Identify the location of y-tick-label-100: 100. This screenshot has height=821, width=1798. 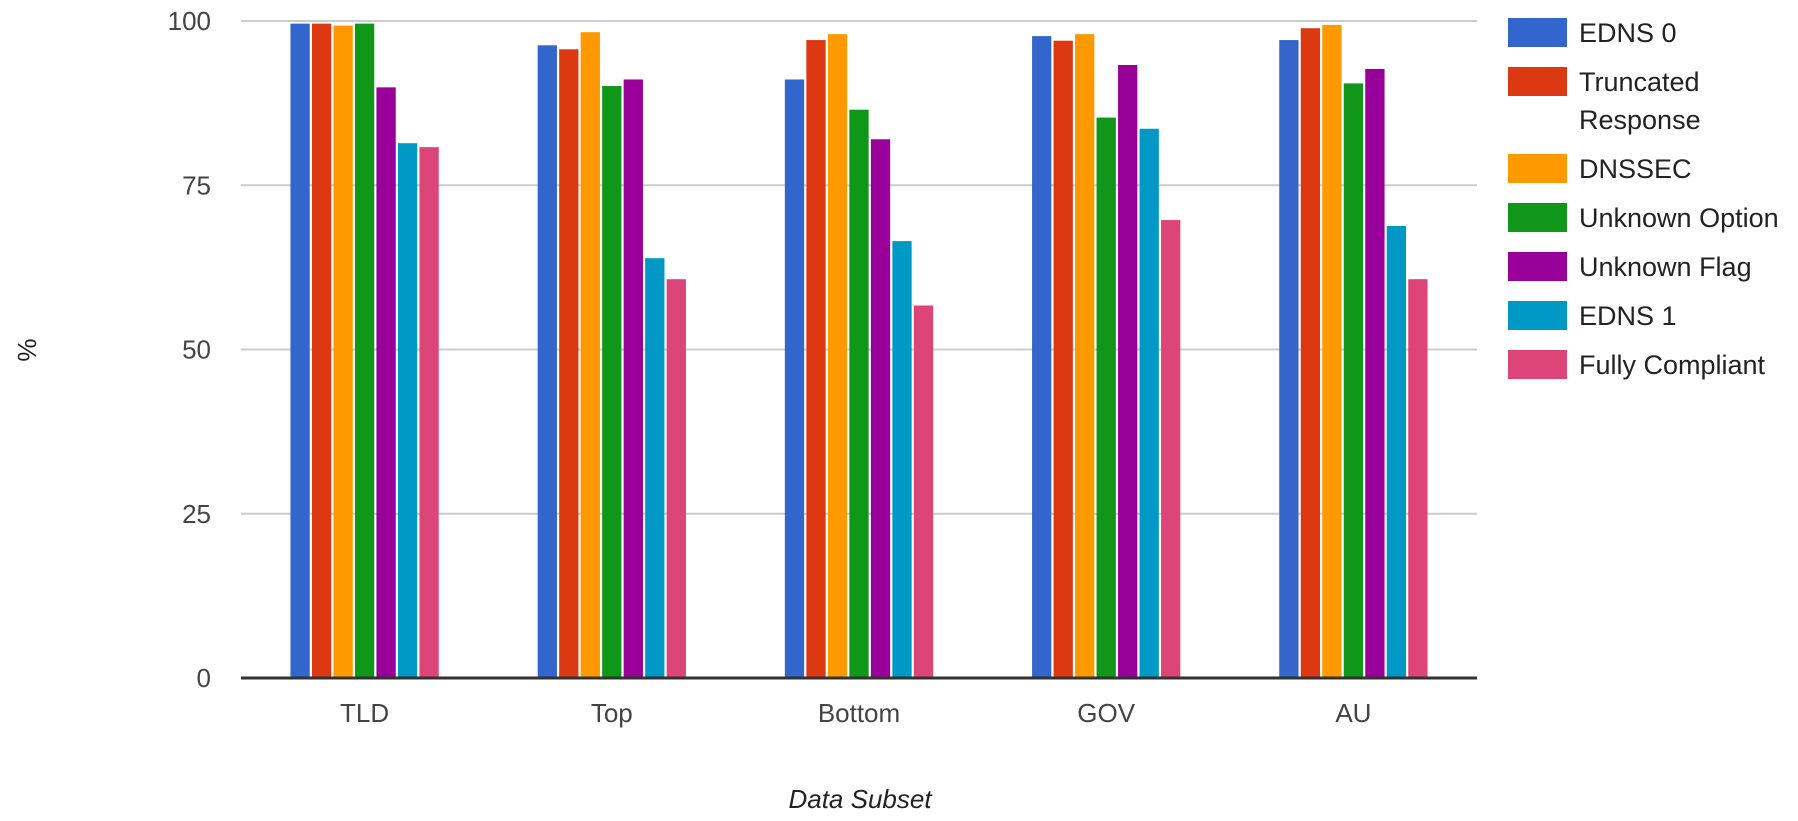
(189, 21).